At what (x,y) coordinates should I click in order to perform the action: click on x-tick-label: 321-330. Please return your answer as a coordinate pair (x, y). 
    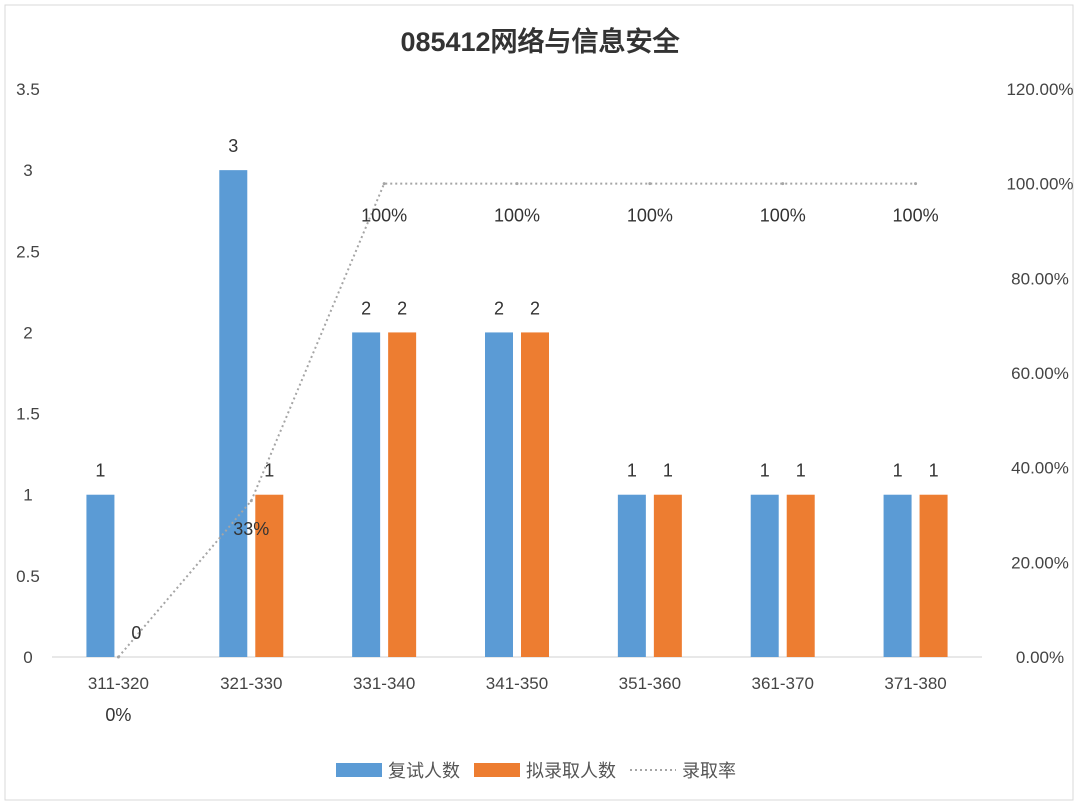
    Looking at the image, I should click on (251, 683).